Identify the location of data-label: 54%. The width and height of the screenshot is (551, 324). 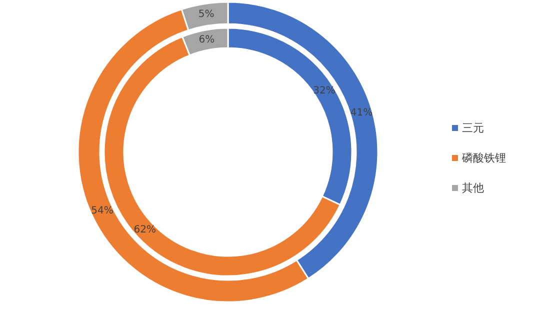
(102, 211).